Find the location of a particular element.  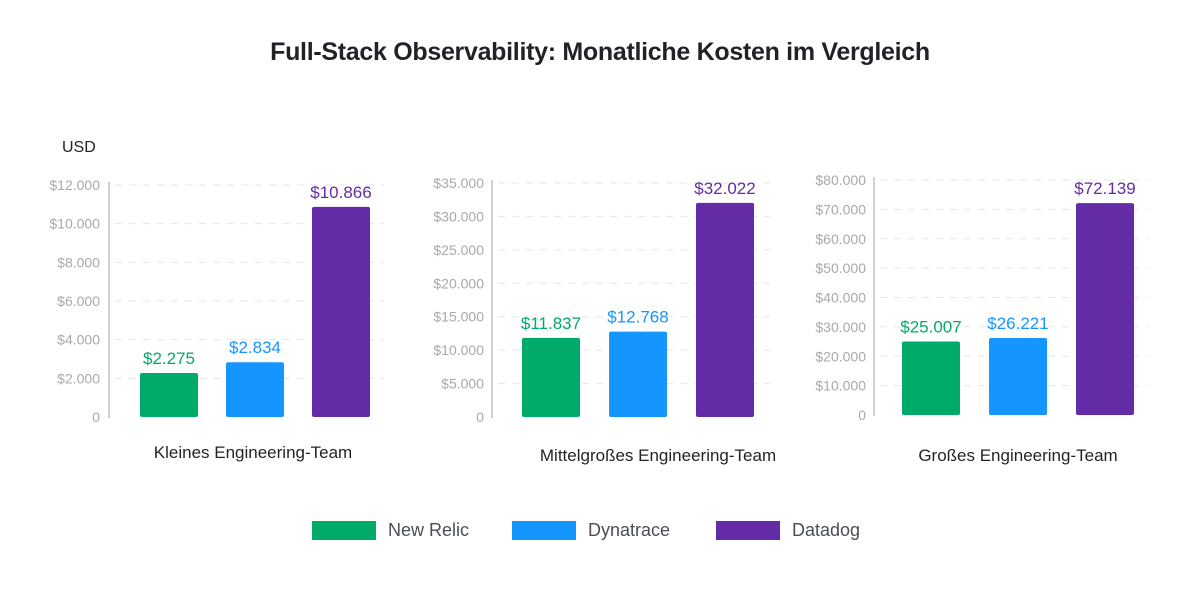

value-label-datadog: $10.866 is located at coordinates (340, 192).